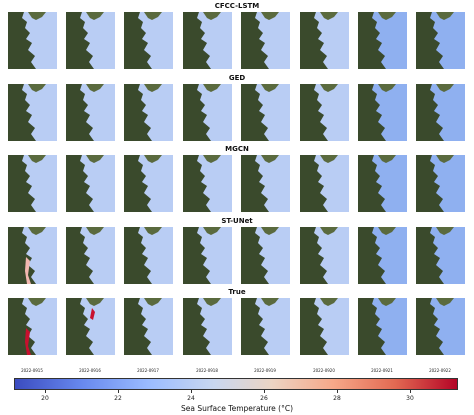 This screenshot has width=474, height=415. I want to click on date-label: 2022-0915, so click(32, 370).